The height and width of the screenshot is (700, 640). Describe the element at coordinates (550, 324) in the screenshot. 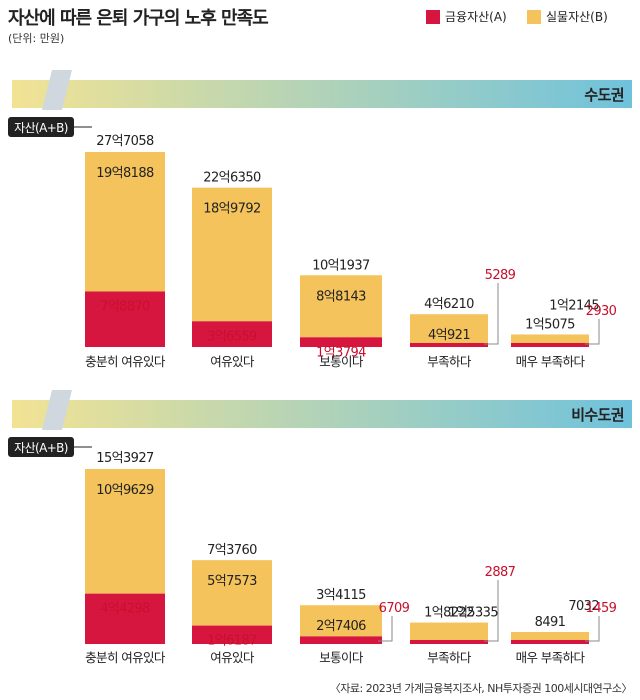

I see `p1-total-label-4: 1억5075` at that location.